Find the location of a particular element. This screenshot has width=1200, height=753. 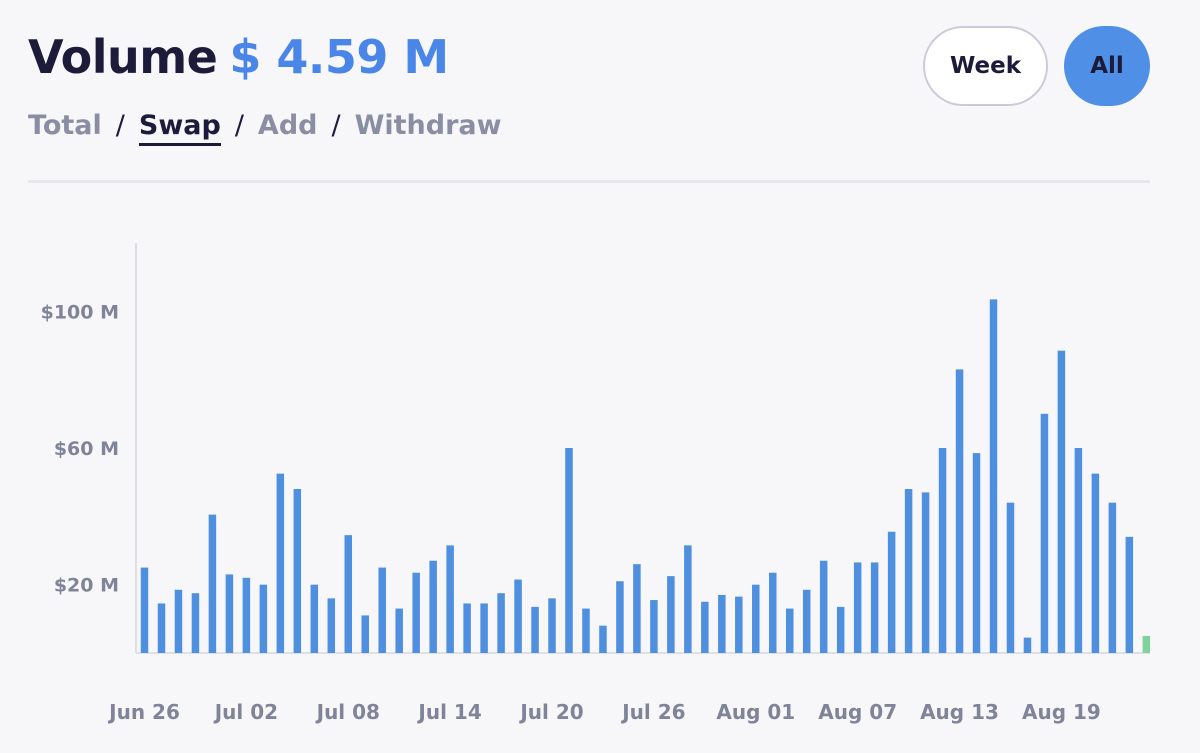

week-range-button: Week is located at coordinates (985, 66).